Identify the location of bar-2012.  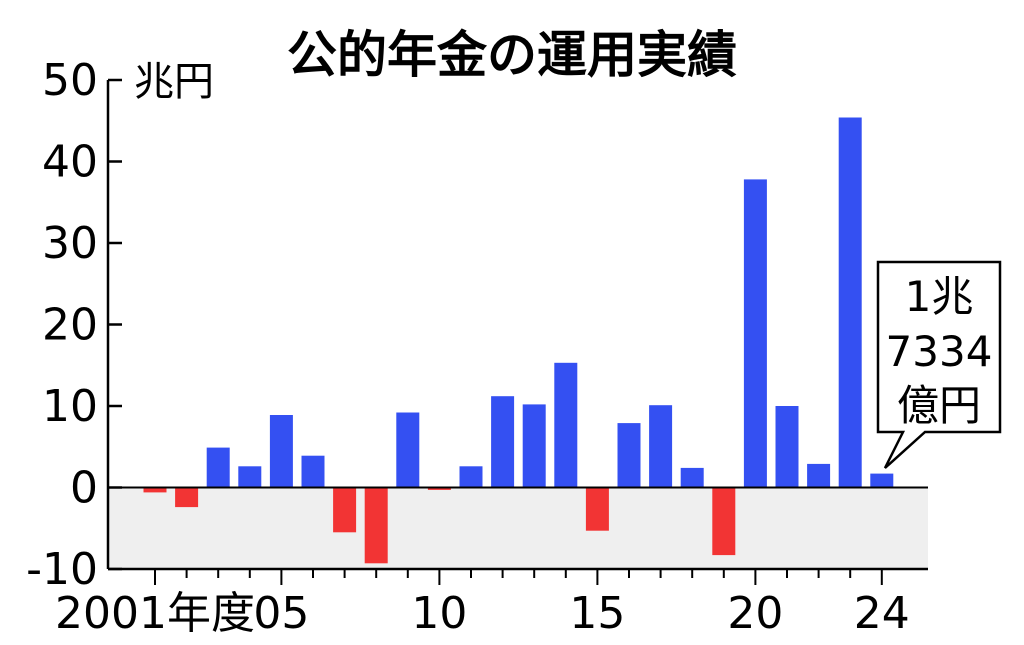
(503, 442).